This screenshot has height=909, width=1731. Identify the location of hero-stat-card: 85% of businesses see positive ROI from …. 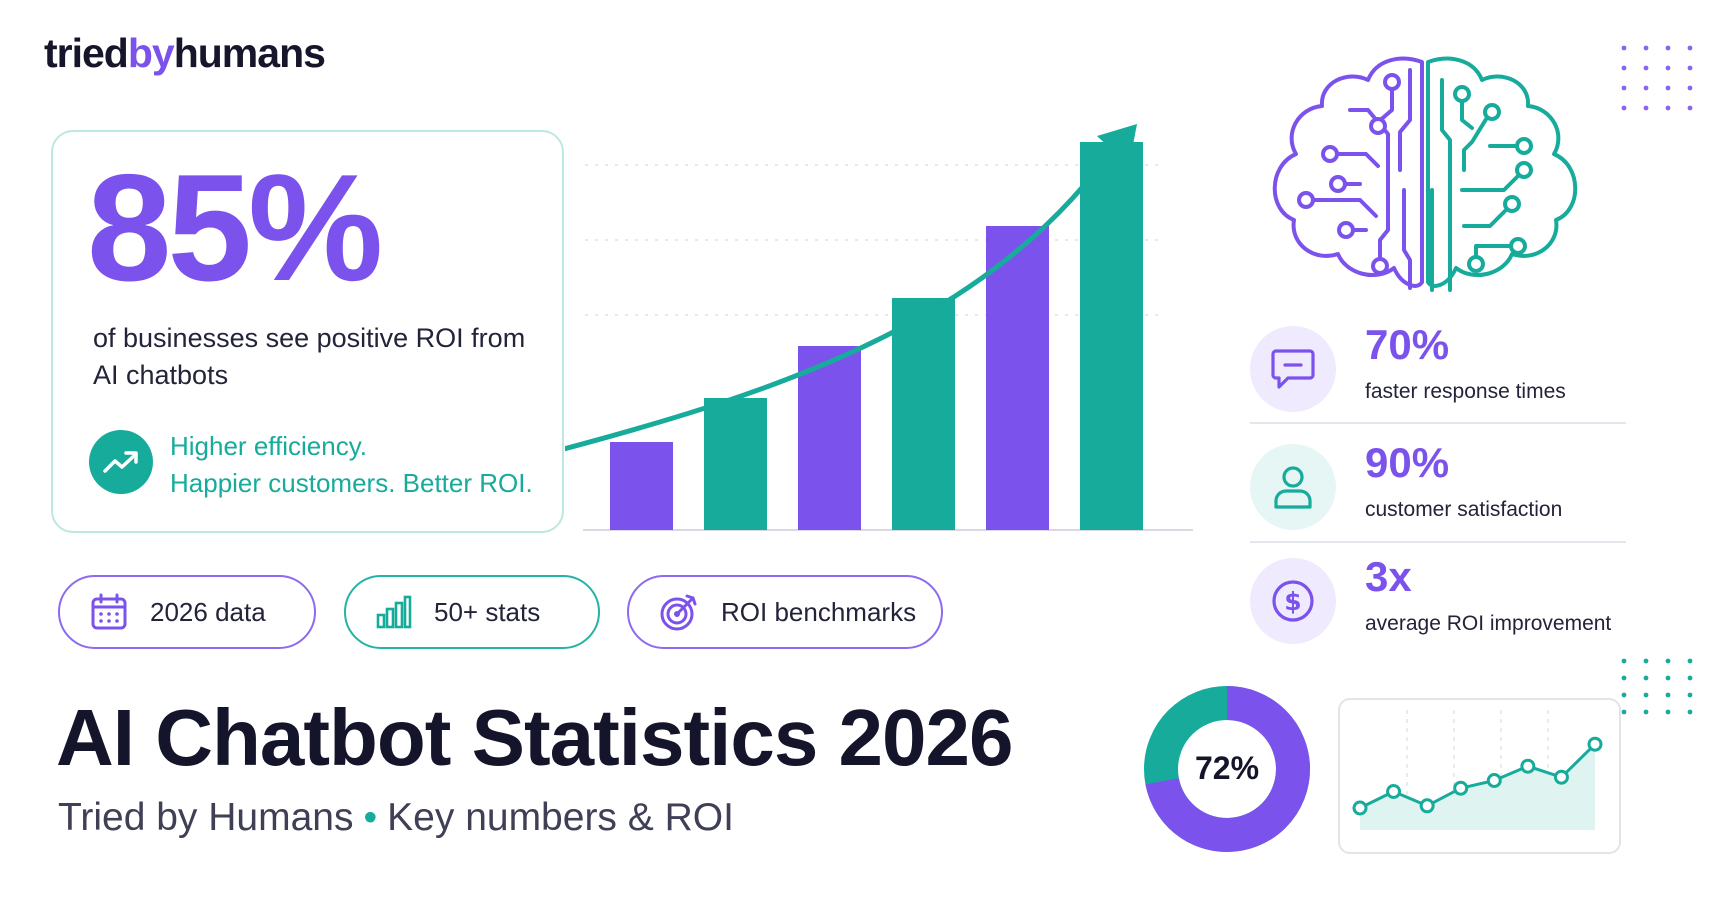
(307, 331).